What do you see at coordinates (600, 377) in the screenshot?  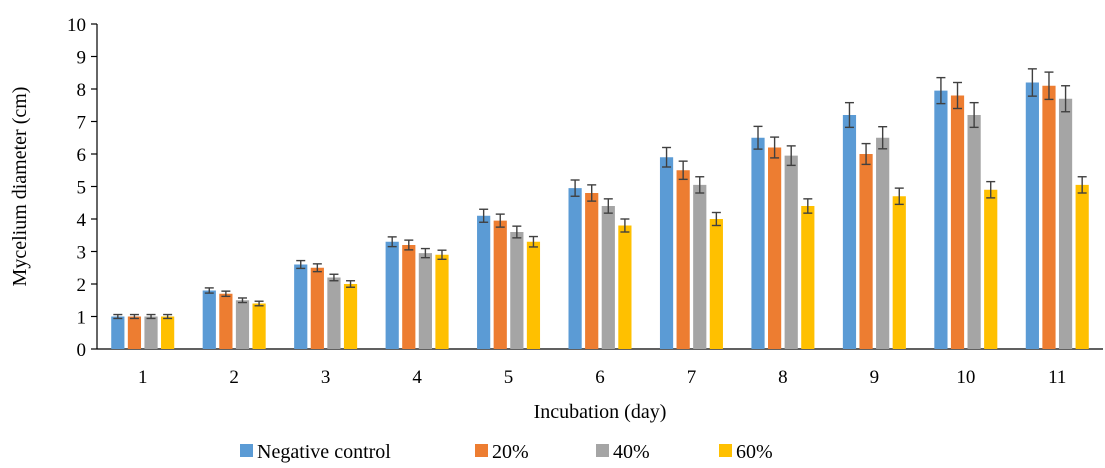 I see `x-tick-label: 6` at bounding box center [600, 377].